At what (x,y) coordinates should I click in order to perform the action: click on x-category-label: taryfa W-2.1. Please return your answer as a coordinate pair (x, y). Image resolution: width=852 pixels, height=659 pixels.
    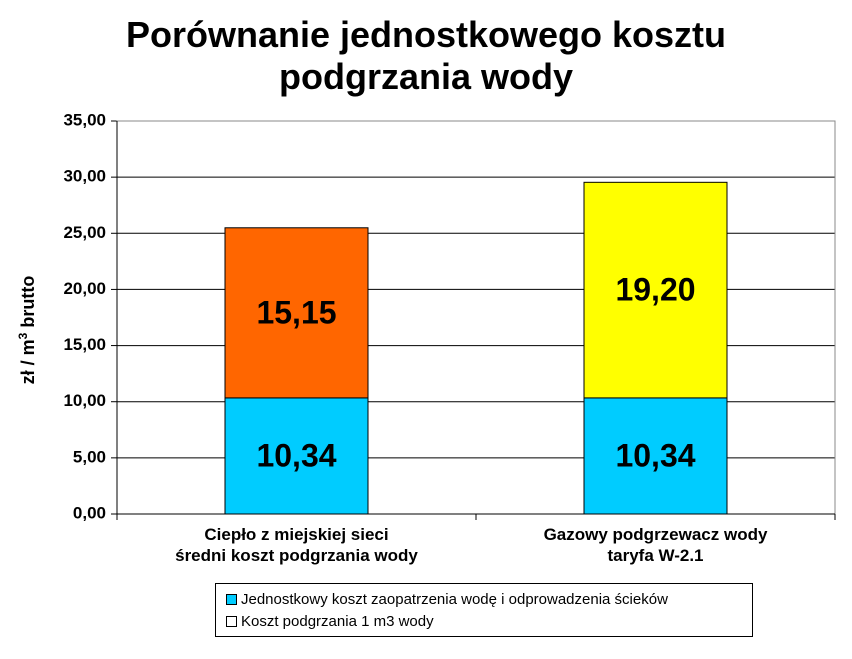
    Looking at the image, I should click on (655, 555).